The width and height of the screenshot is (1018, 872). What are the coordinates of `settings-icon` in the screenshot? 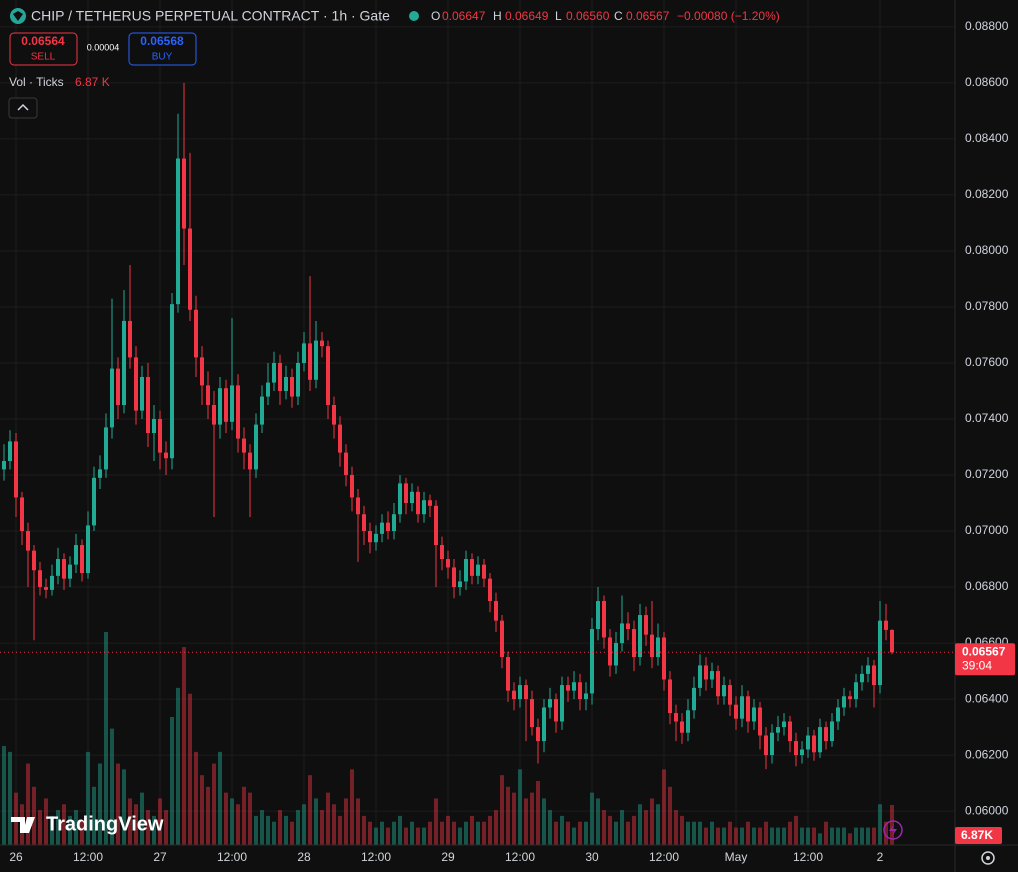 It's located at (988, 858).